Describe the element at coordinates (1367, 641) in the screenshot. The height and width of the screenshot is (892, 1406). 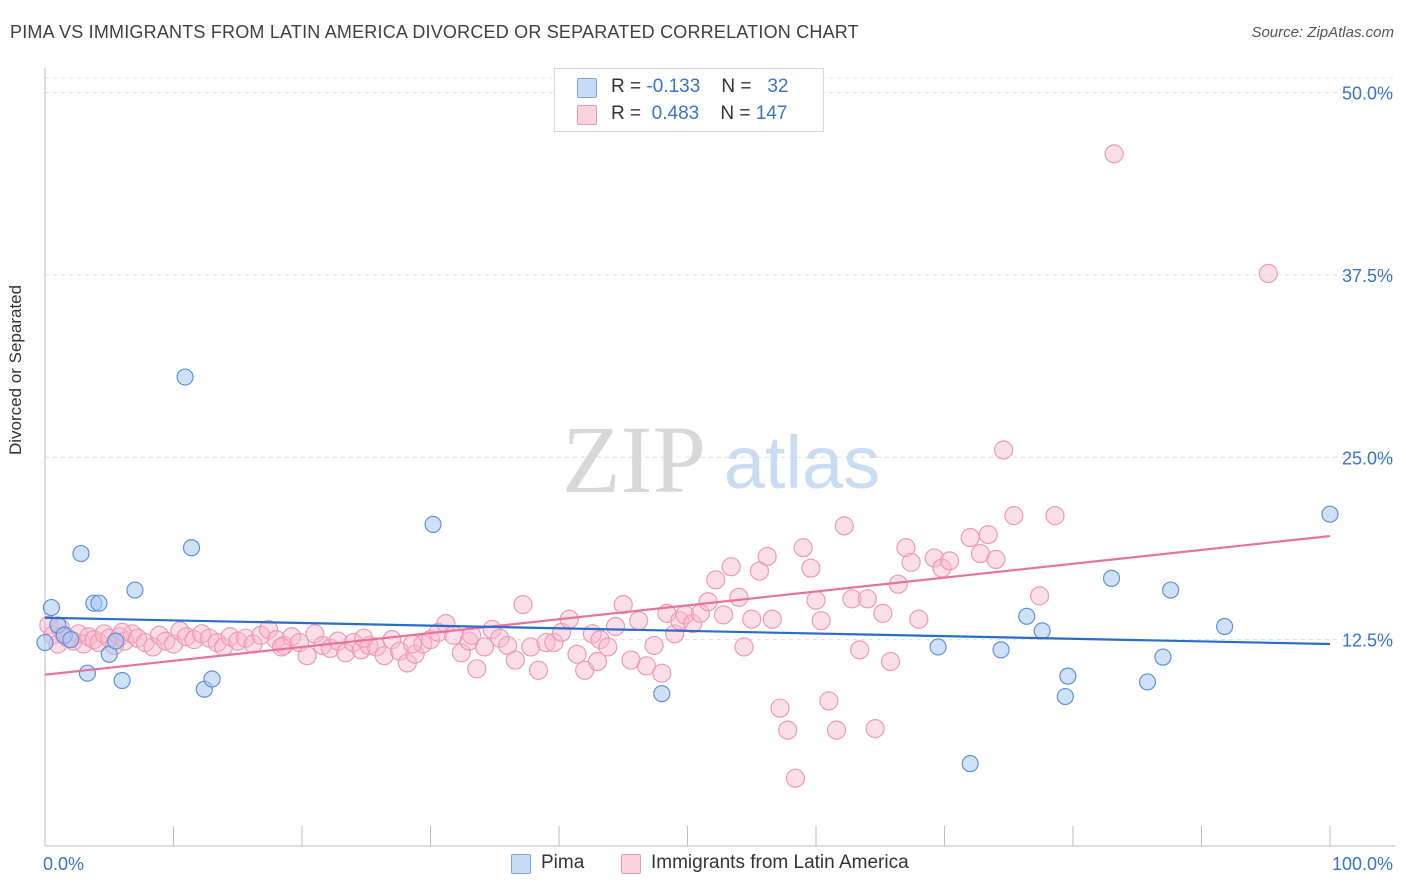
I see `y-tick-label: 12.5%` at that location.